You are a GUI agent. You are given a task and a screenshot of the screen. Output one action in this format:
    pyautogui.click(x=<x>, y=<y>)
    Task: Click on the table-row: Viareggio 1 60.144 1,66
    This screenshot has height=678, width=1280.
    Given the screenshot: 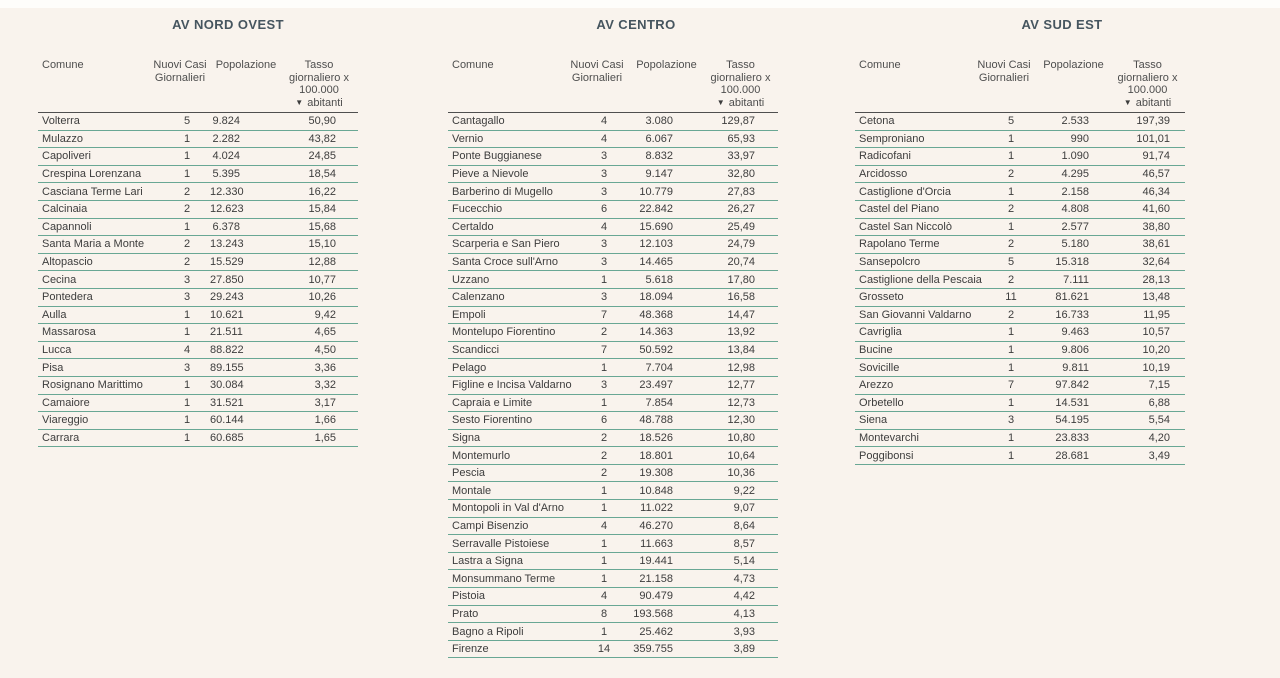 What is the action you would take?
    pyautogui.click(x=198, y=421)
    